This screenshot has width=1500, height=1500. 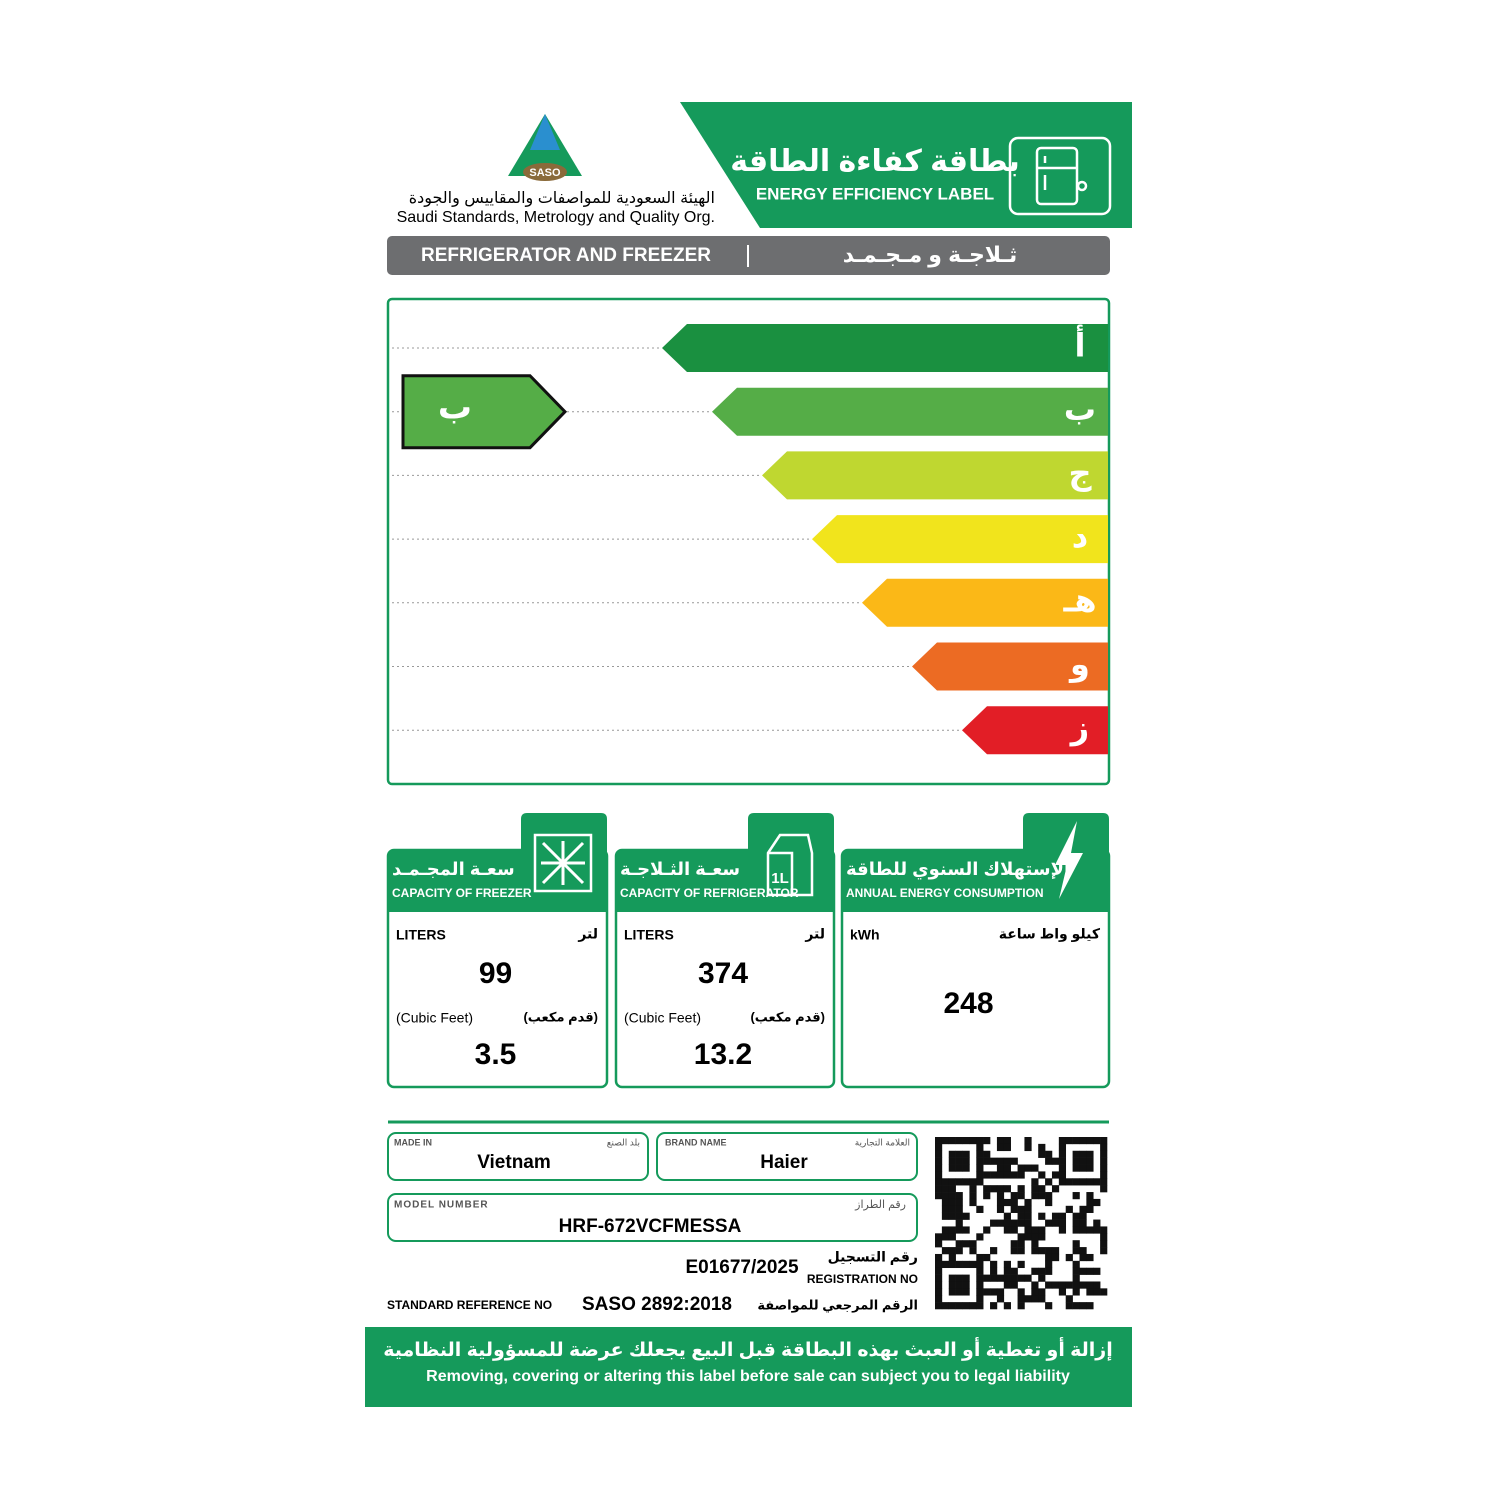 I want to click on made-in-box, so click(x=518, y=1156).